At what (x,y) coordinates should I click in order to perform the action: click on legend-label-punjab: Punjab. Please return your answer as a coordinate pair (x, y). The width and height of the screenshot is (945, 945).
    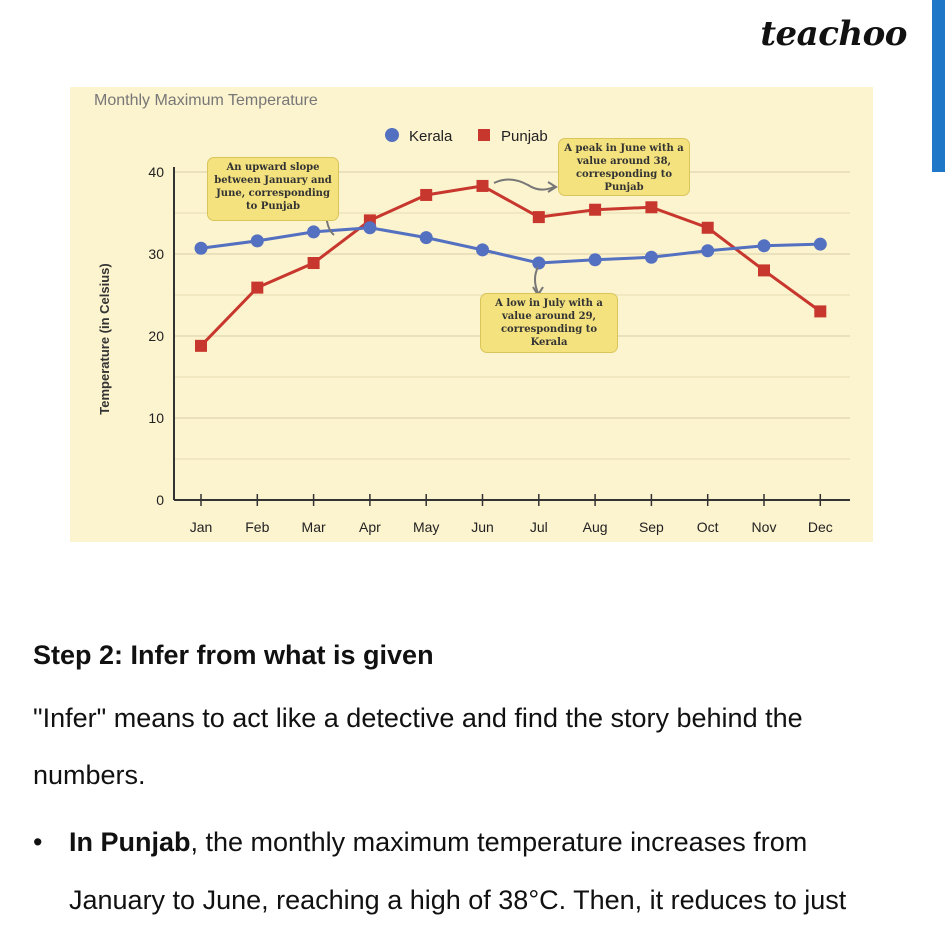
    Looking at the image, I should click on (524, 136).